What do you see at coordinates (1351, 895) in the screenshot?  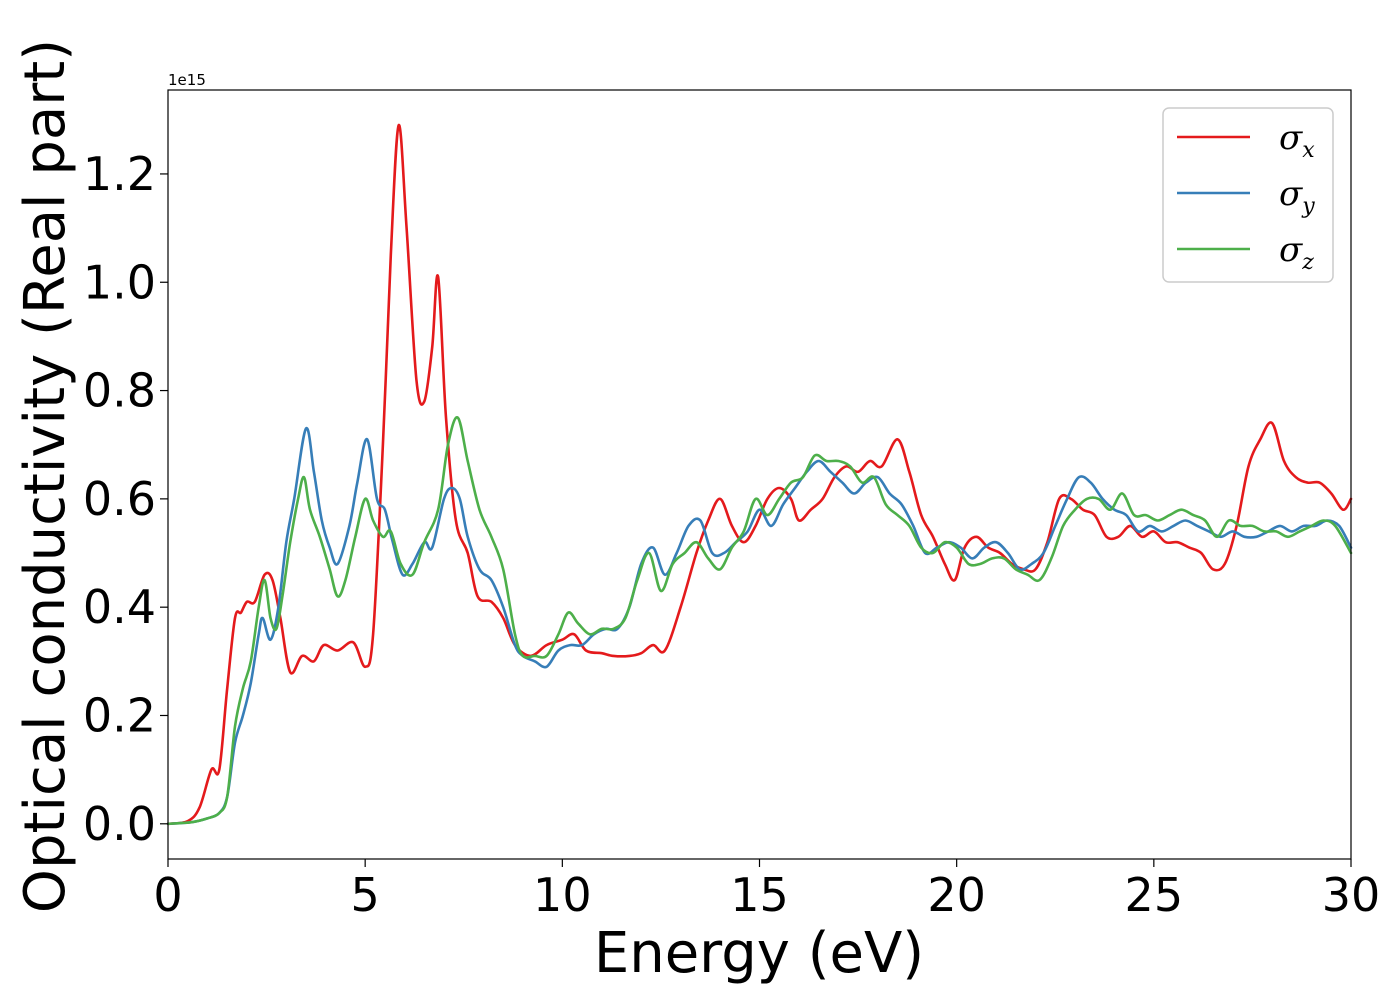 I see `x-tick-label: 30` at bounding box center [1351, 895].